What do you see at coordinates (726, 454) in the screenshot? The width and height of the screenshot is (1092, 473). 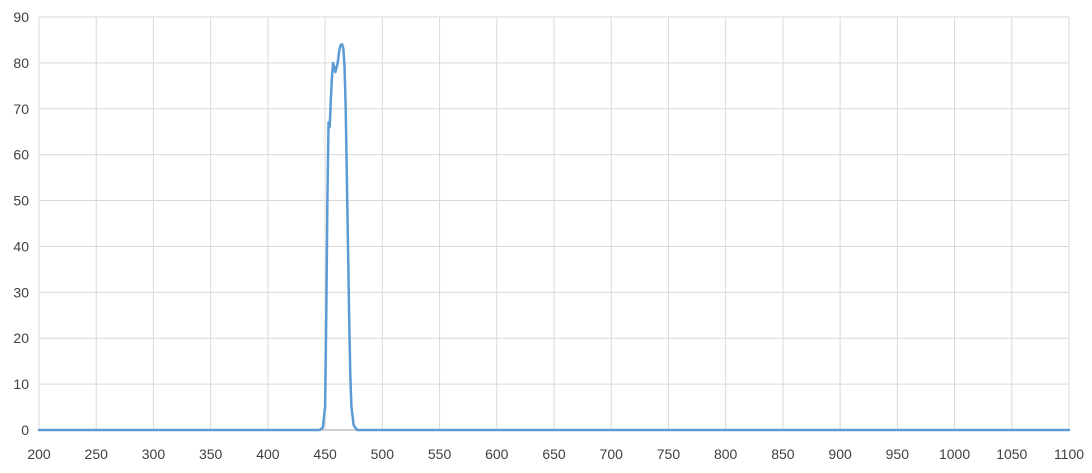 I see `x-tick-label: 800` at bounding box center [726, 454].